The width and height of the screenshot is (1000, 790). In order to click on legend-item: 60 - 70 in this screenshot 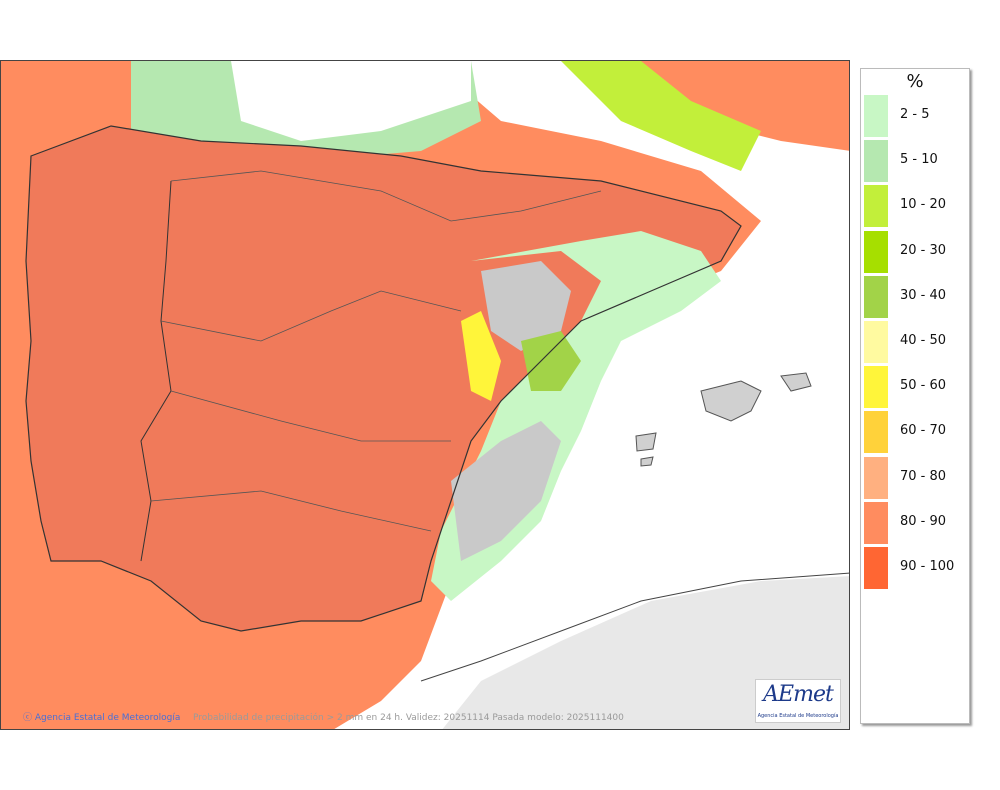, I will do `click(916, 432)`.